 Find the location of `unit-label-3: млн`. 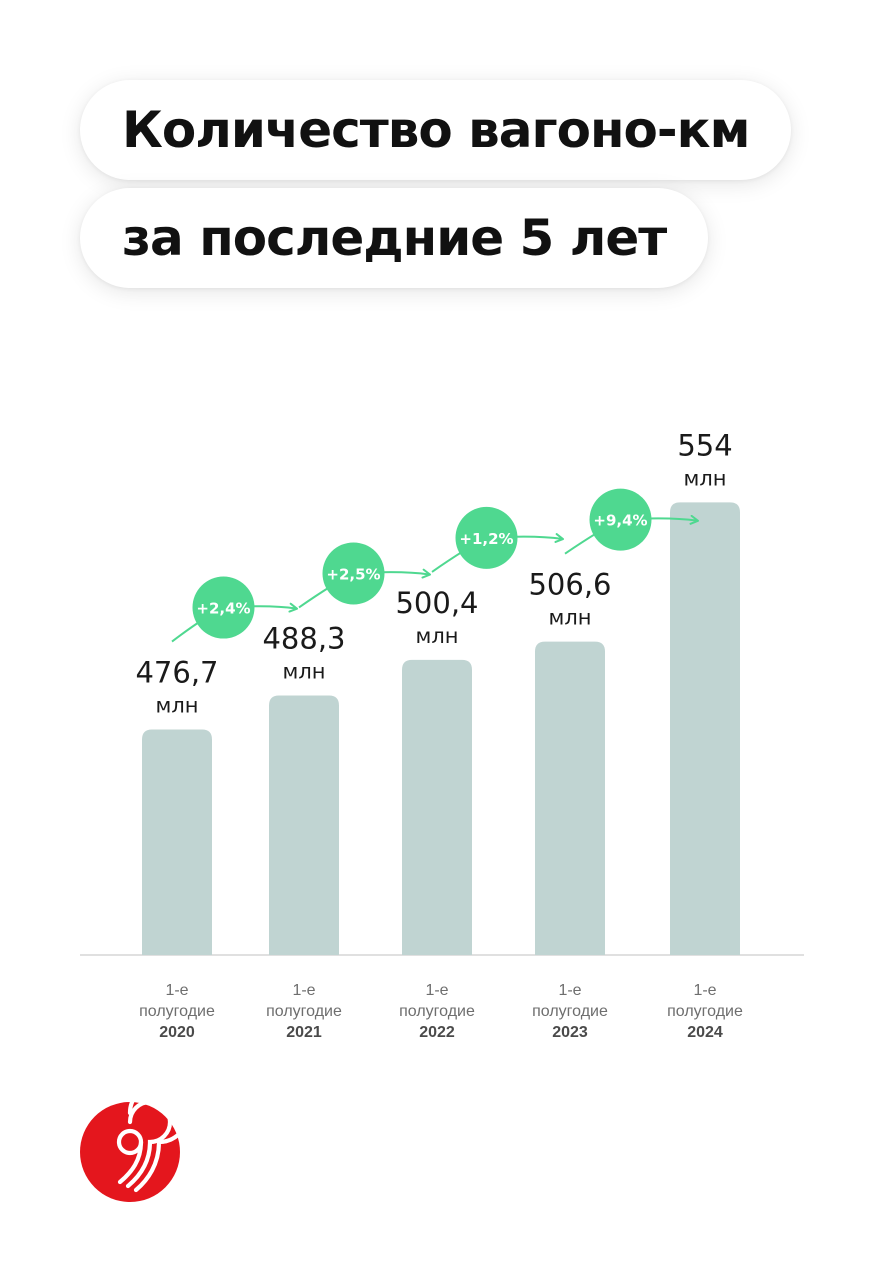

unit-label-3: млн is located at coordinates (437, 636).